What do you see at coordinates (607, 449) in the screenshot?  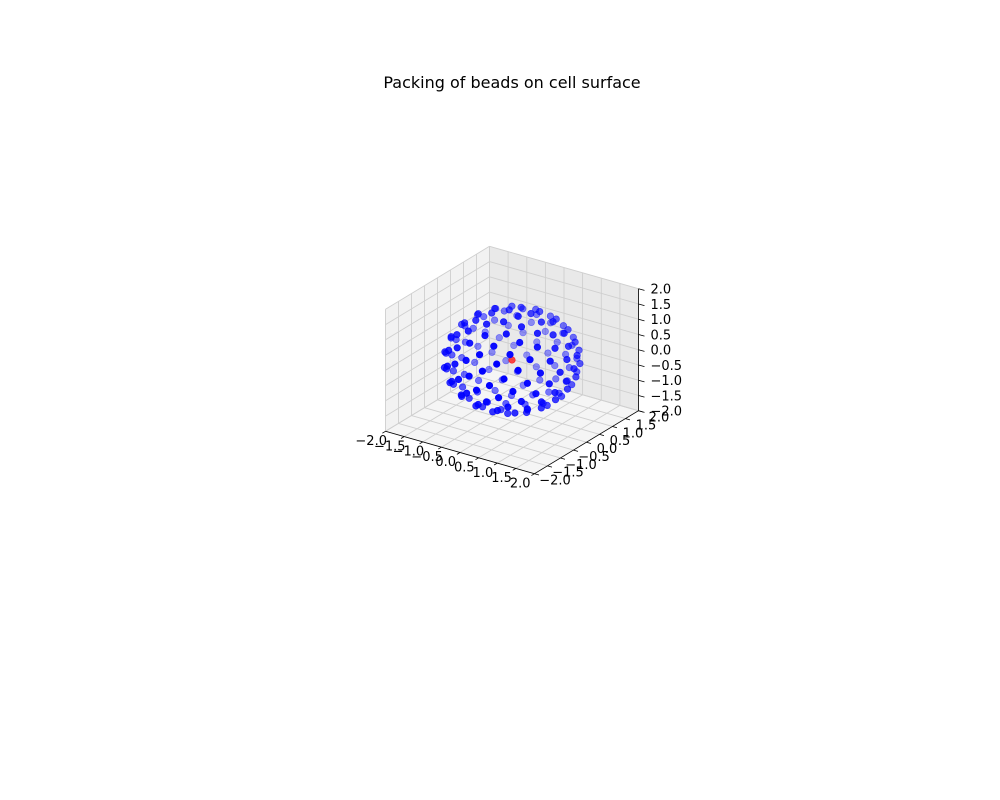 I see `y-tick-label: 0.0` at bounding box center [607, 449].